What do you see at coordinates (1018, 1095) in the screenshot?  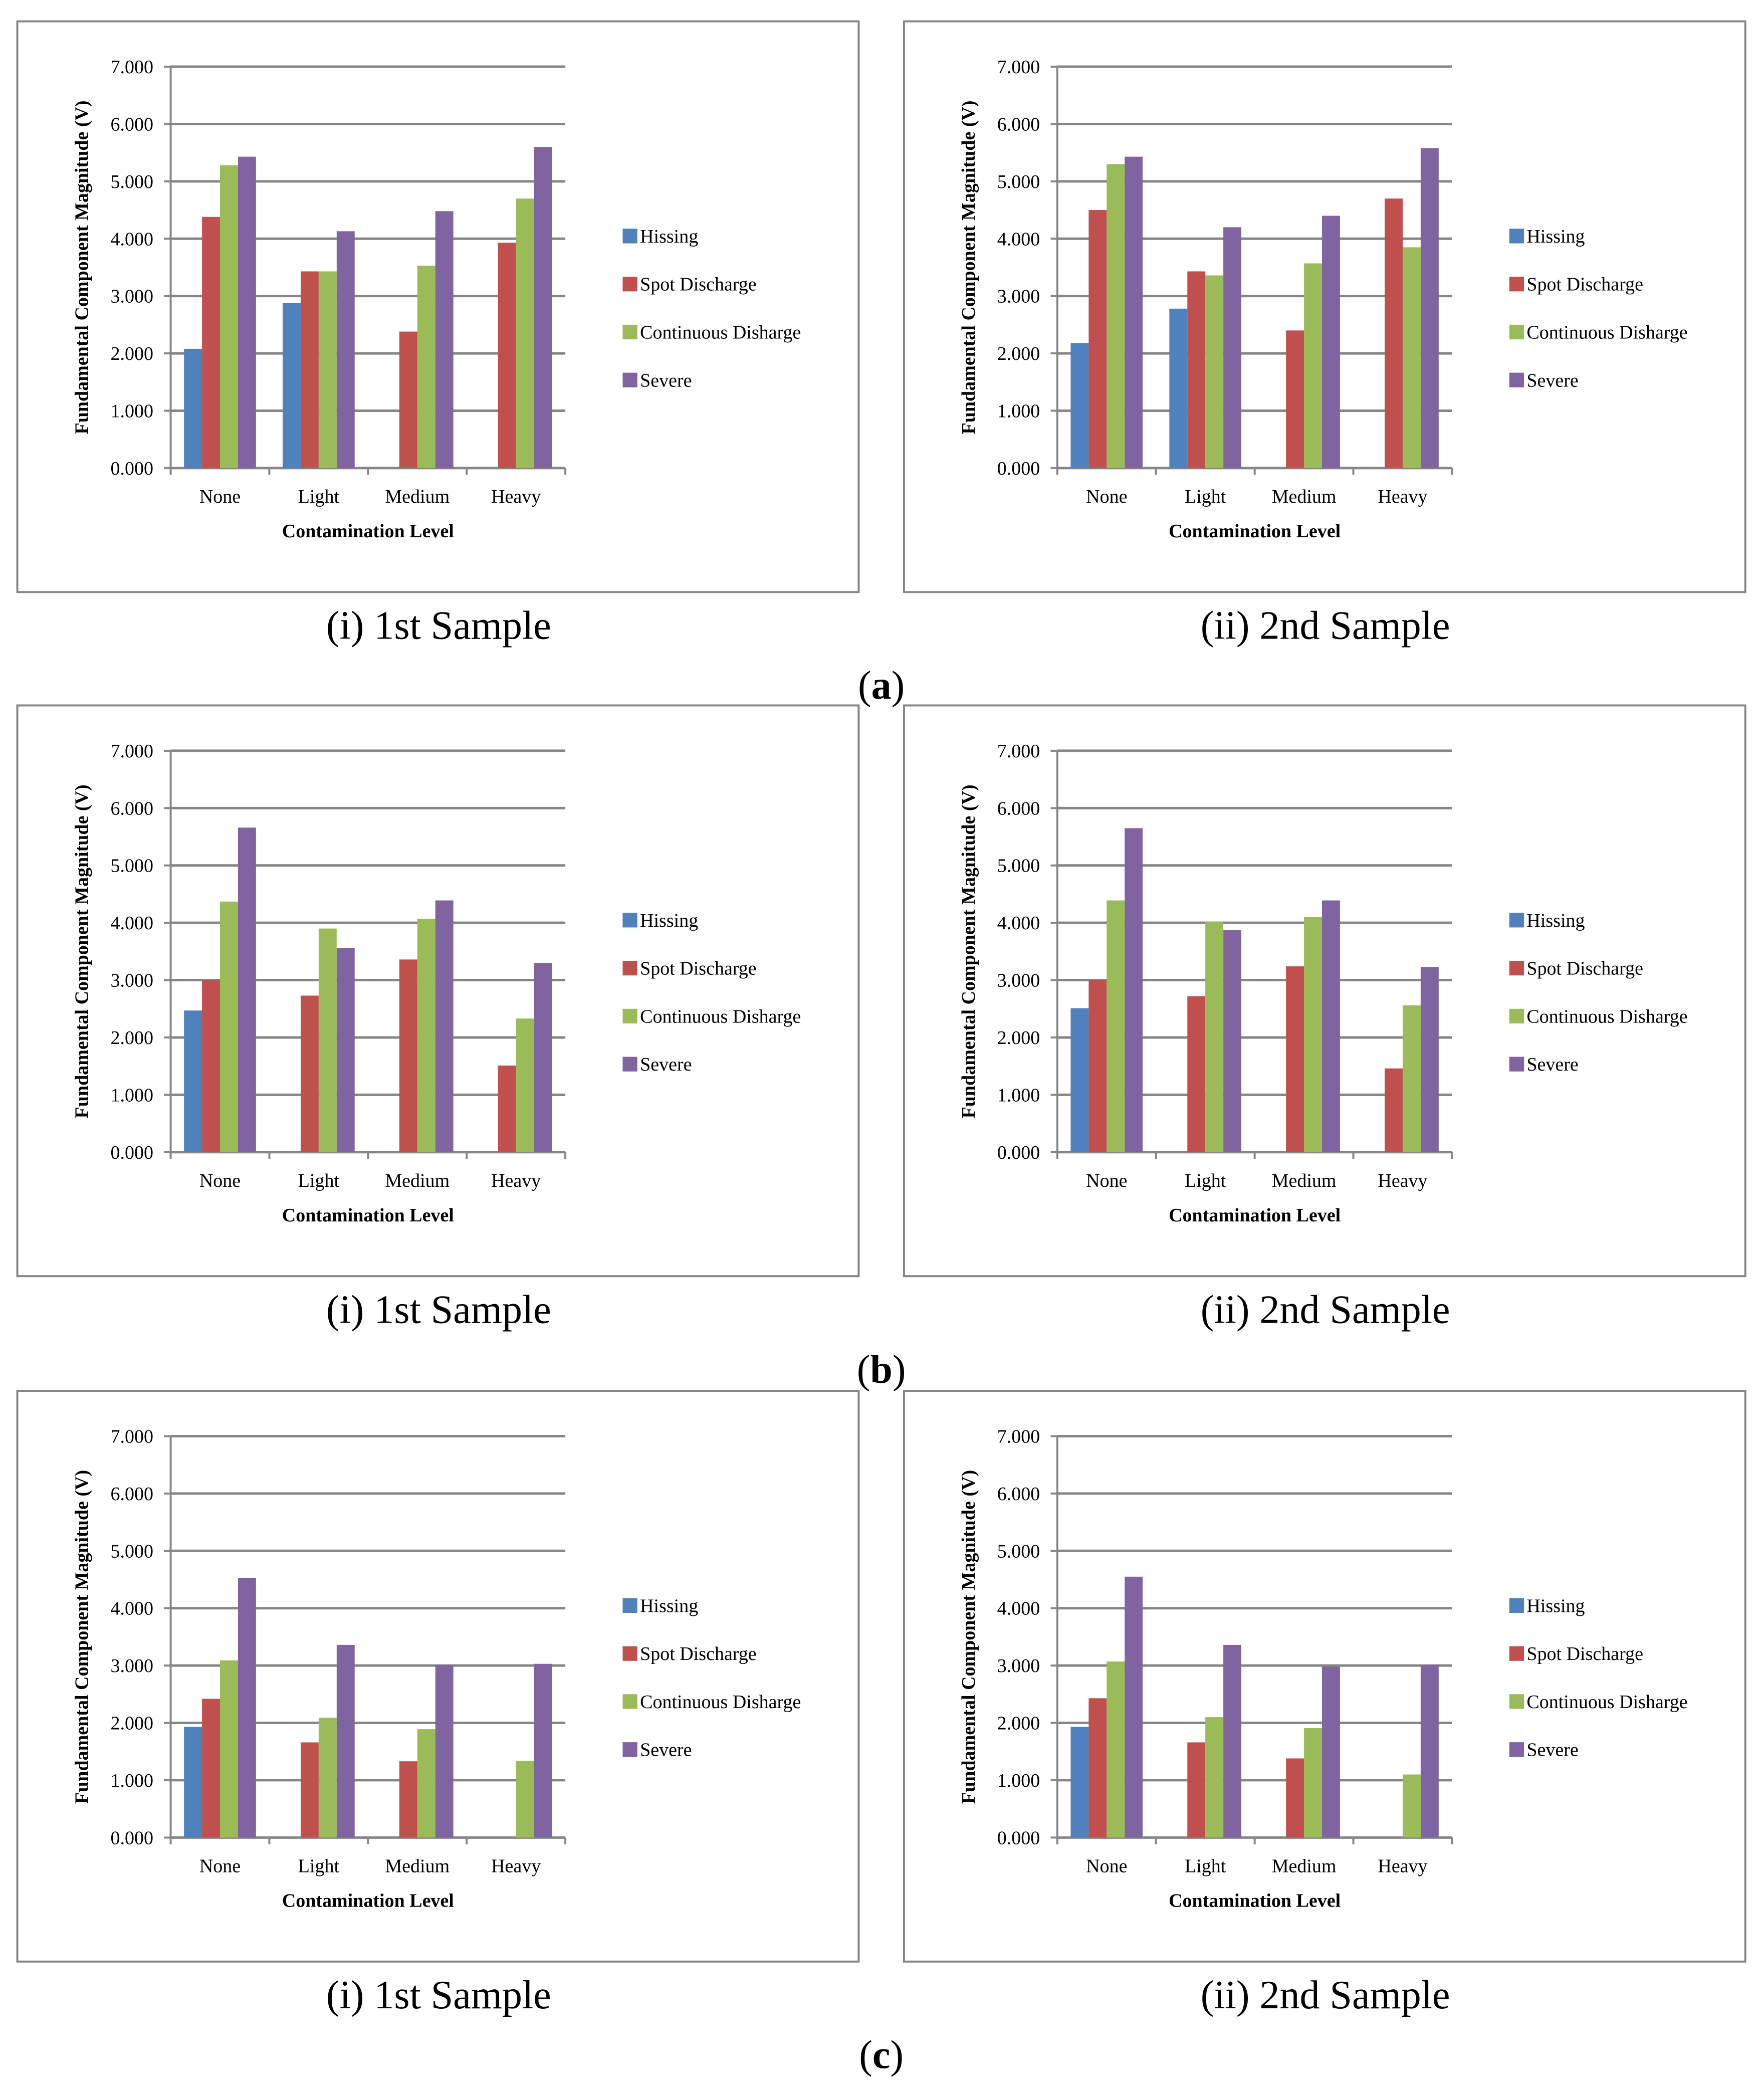 I see `y-tick-label: 1.000` at bounding box center [1018, 1095].